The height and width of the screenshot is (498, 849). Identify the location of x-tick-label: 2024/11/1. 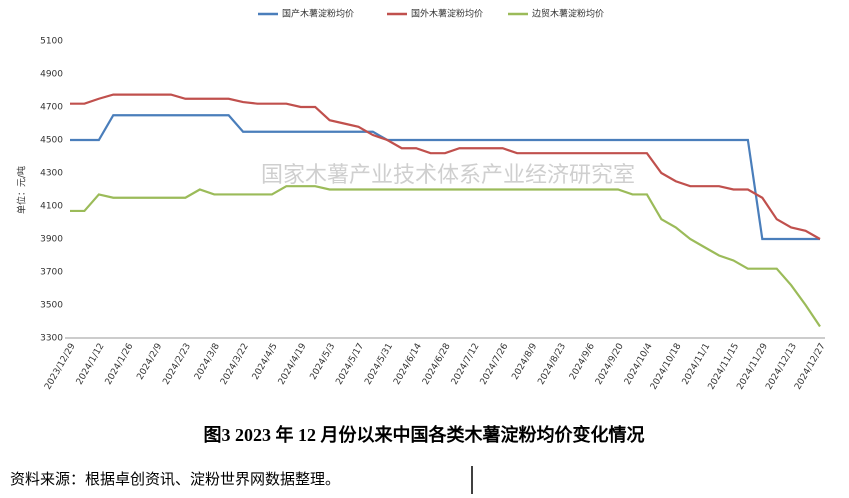
(697, 364).